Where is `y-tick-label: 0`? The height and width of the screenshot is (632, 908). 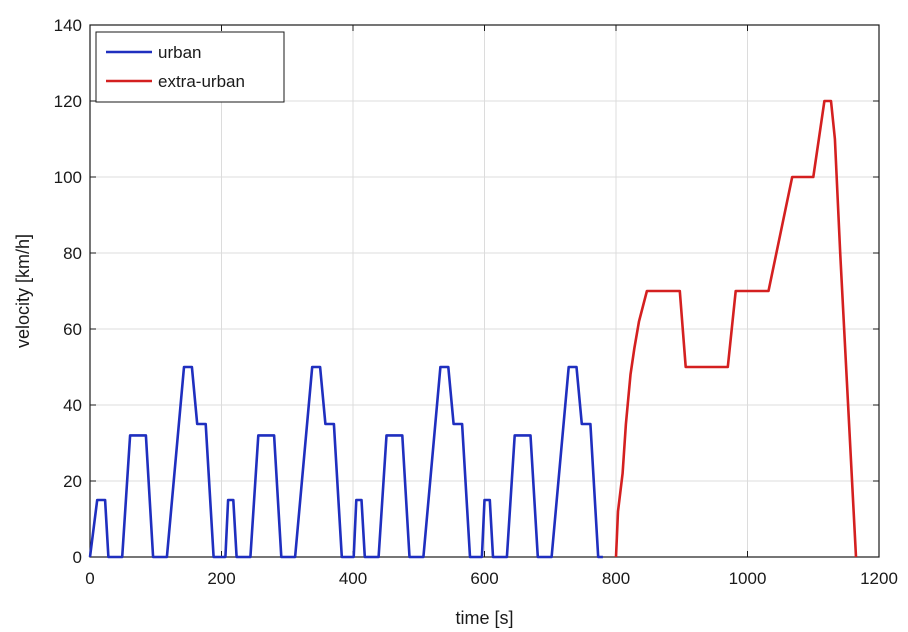
y-tick-label: 0 is located at coordinates (77, 557).